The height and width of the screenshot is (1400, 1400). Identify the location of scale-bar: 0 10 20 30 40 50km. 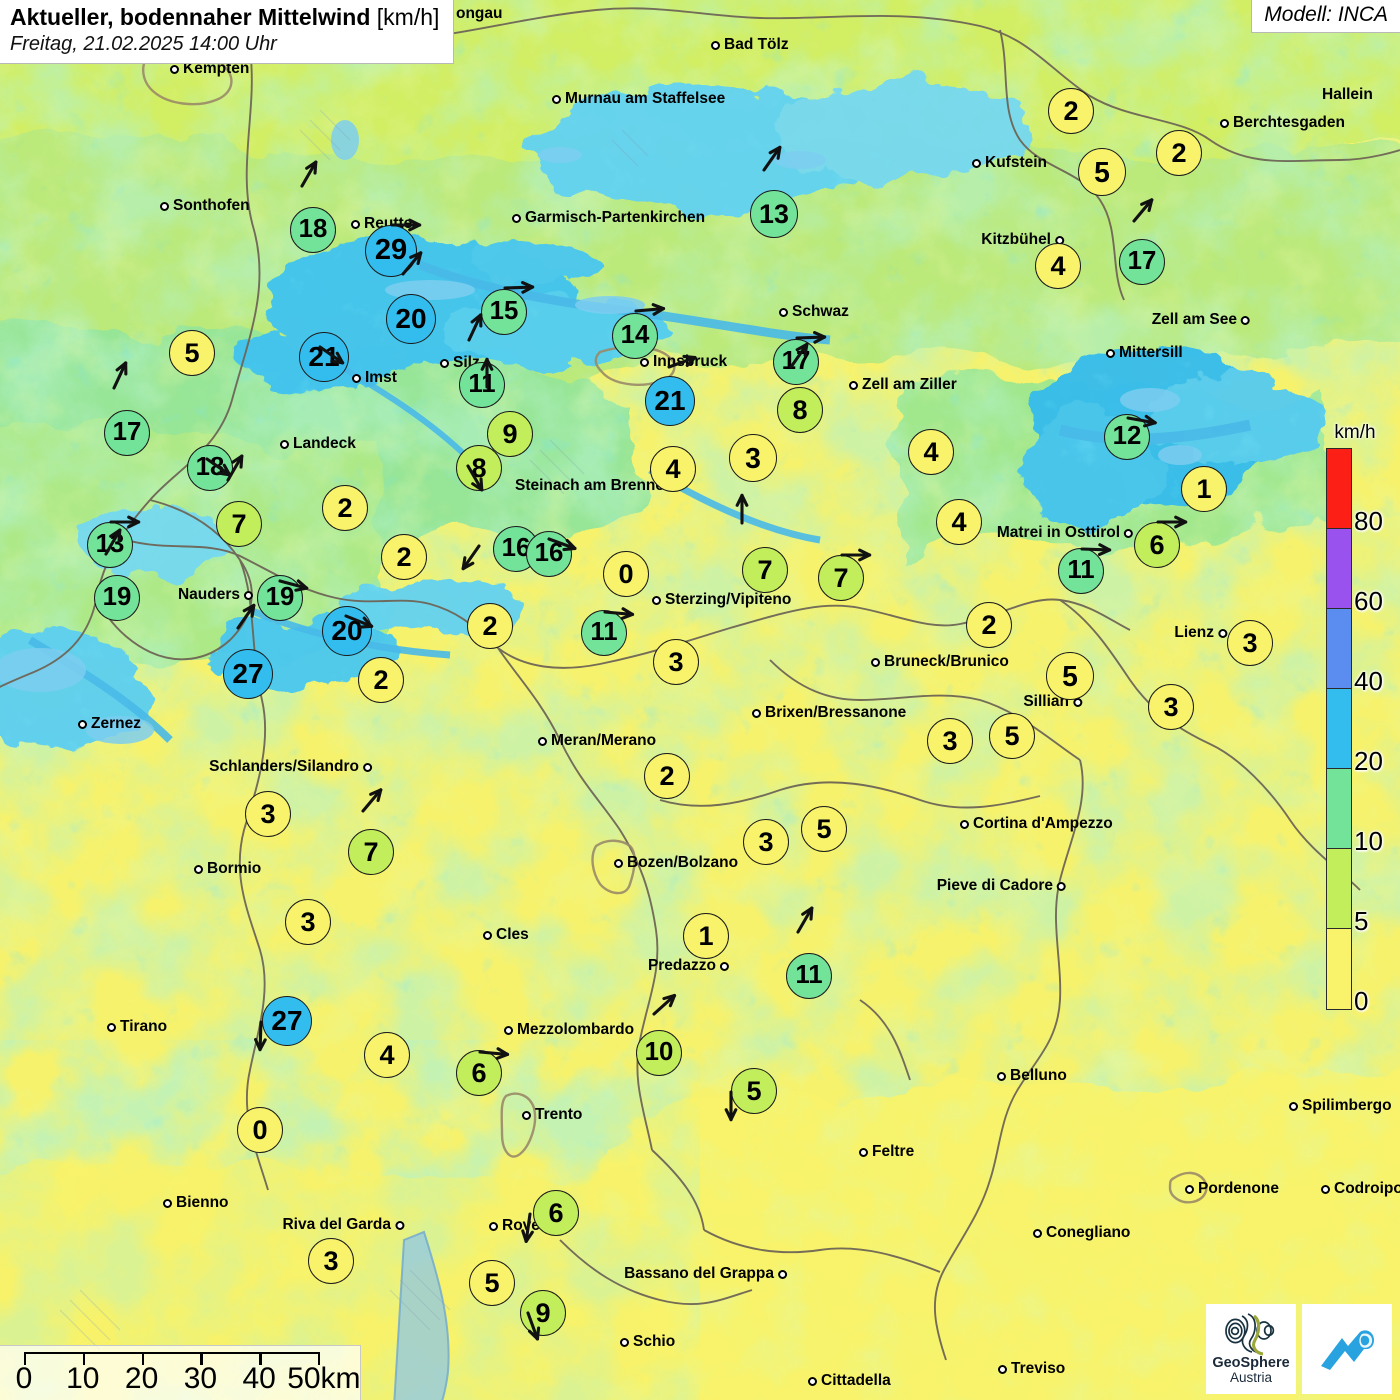
(180, 1372).